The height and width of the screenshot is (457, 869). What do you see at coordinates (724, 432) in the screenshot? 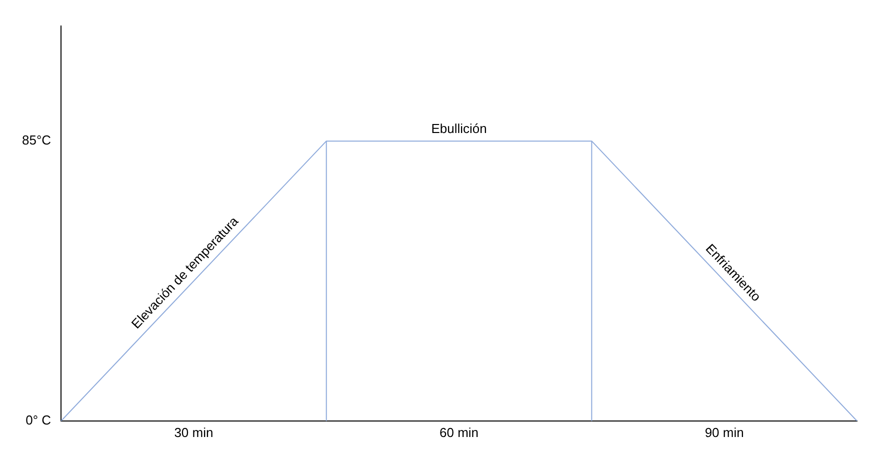
I see `text: 90 min` at bounding box center [724, 432].